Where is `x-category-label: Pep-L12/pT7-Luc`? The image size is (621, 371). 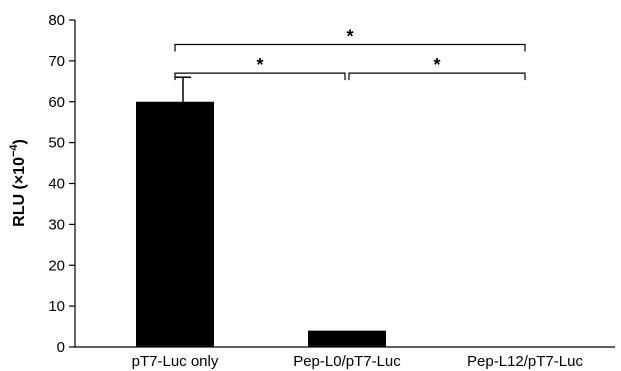
x-category-label: Pep-L12/pT7-Luc is located at coordinates (525, 361).